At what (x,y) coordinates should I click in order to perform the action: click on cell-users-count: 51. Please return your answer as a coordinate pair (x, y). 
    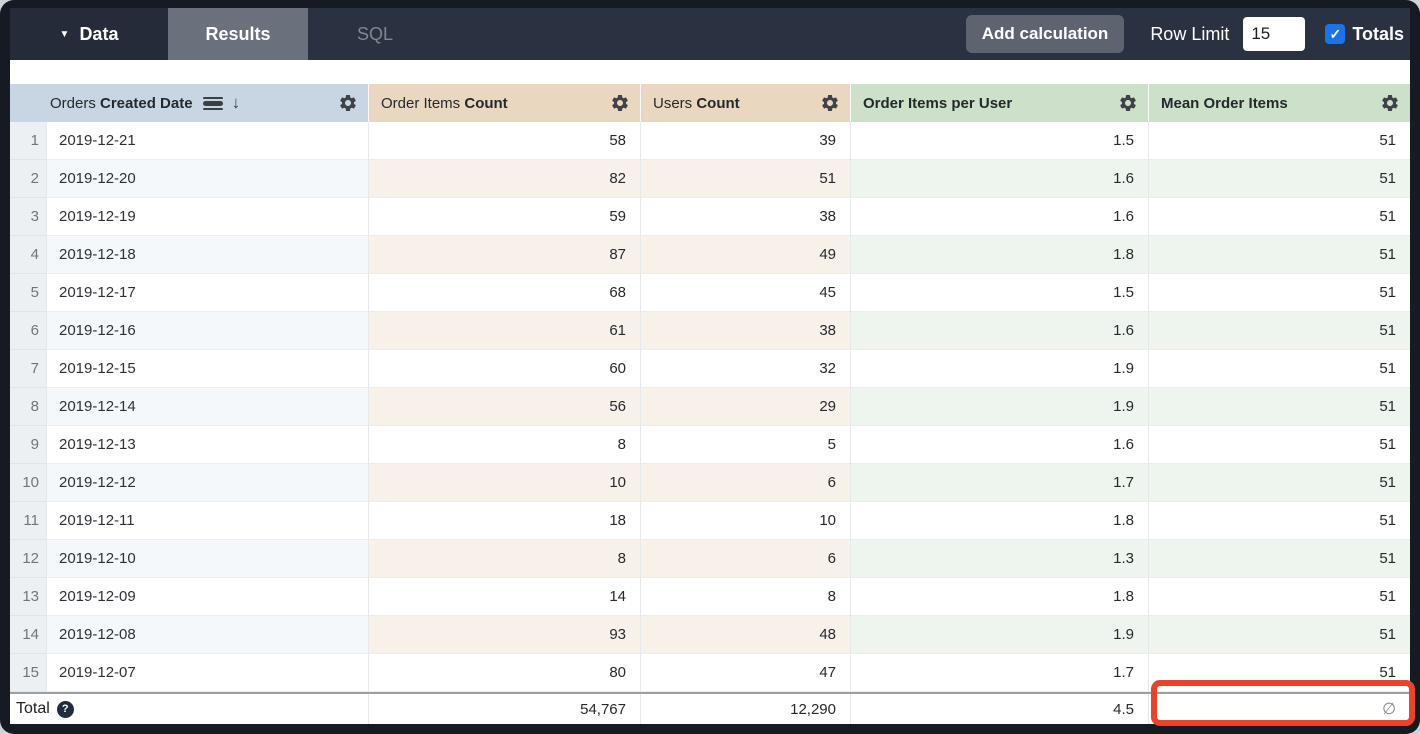
    Looking at the image, I should click on (745, 179).